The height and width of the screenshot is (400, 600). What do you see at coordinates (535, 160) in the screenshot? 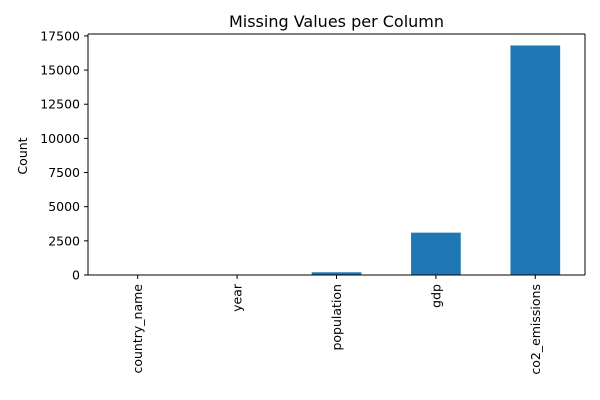
I see `bar-co2-emissions` at bounding box center [535, 160].